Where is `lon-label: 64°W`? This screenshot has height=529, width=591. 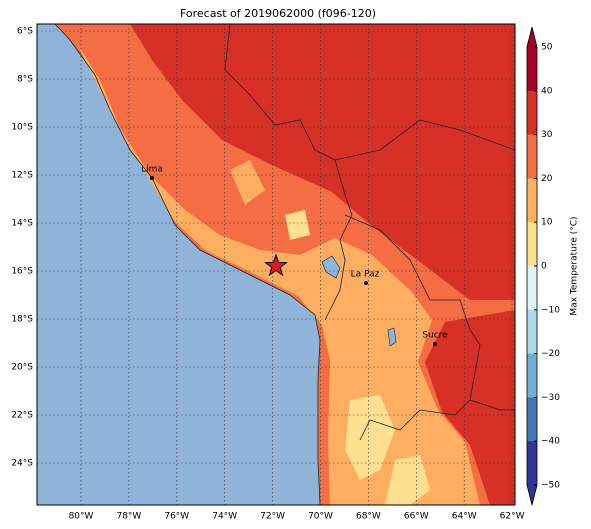 lon-label: 64°W is located at coordinates (464, 517).